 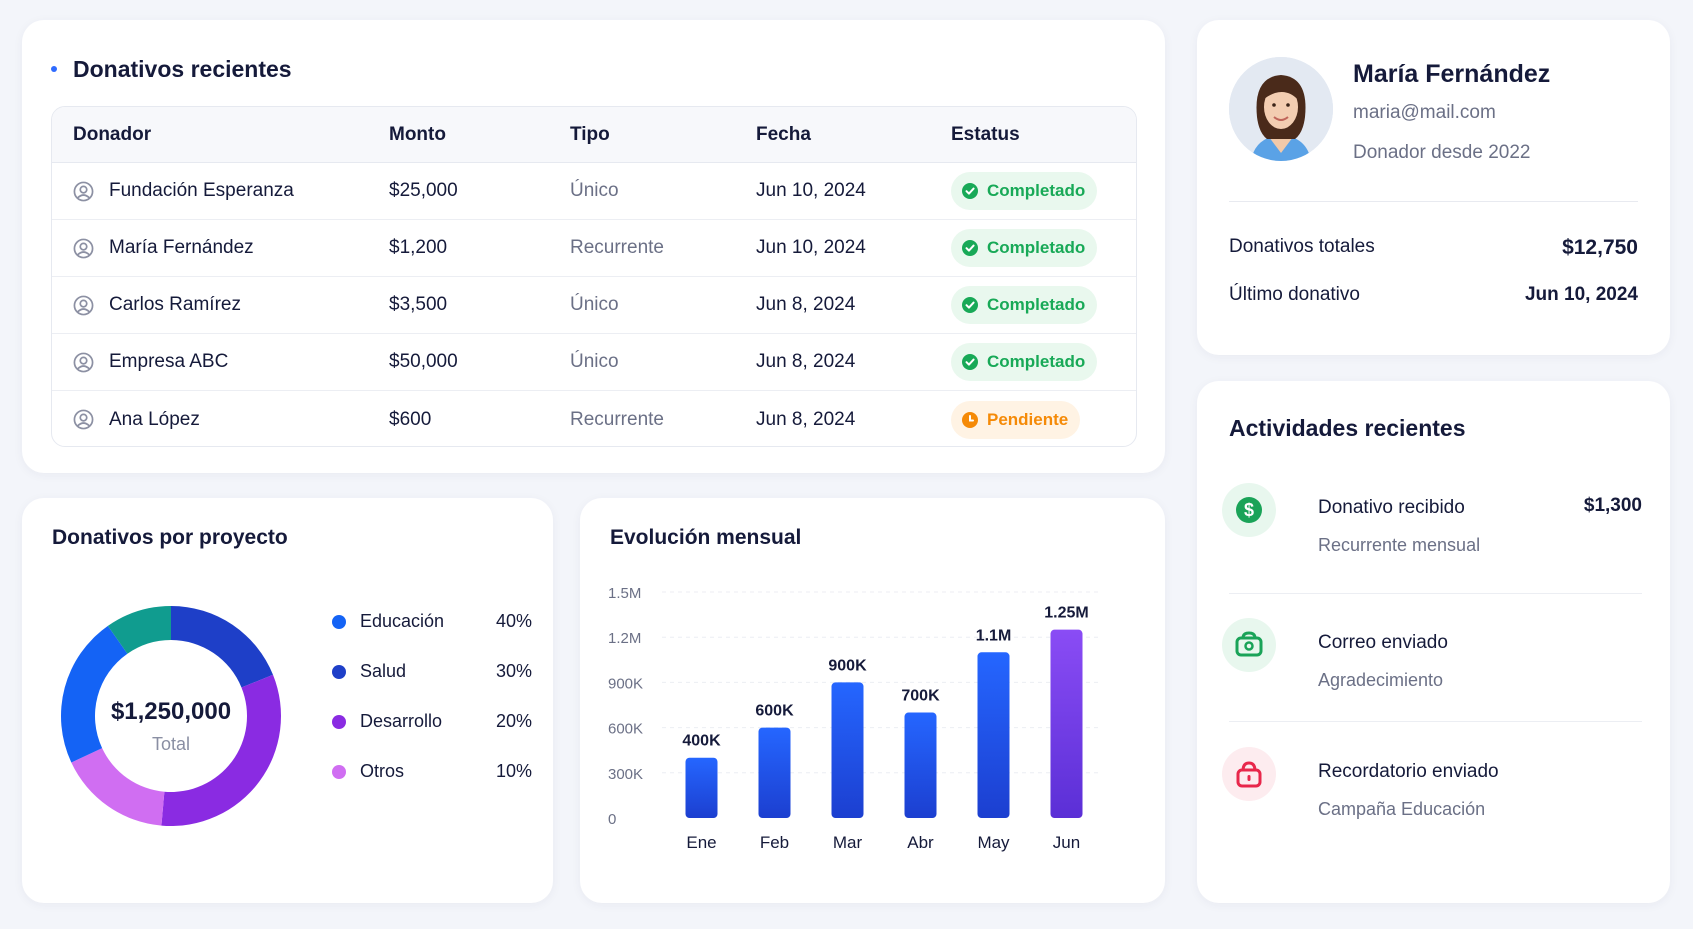 I want to click on donut-chart, so click(x=171, y=716).